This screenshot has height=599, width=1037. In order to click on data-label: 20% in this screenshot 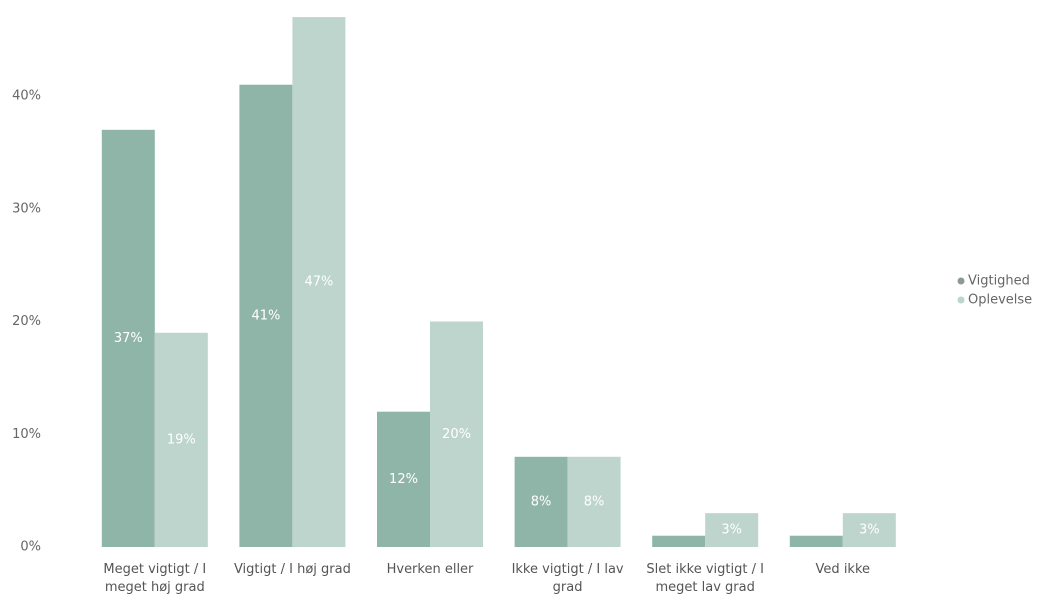, I will do `click(456, 434)`.